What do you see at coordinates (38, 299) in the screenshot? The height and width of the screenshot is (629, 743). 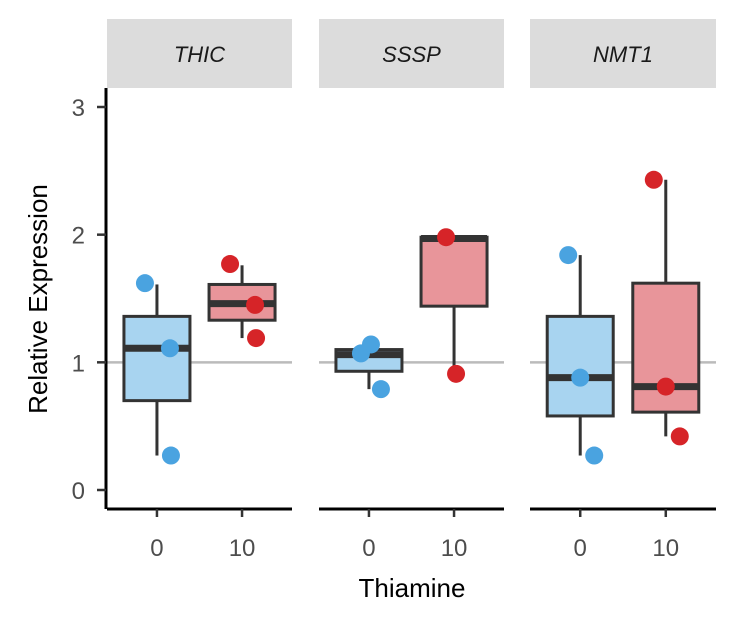 I see `y-axis-title: Relative Expression` at bounding box center [38, 299].